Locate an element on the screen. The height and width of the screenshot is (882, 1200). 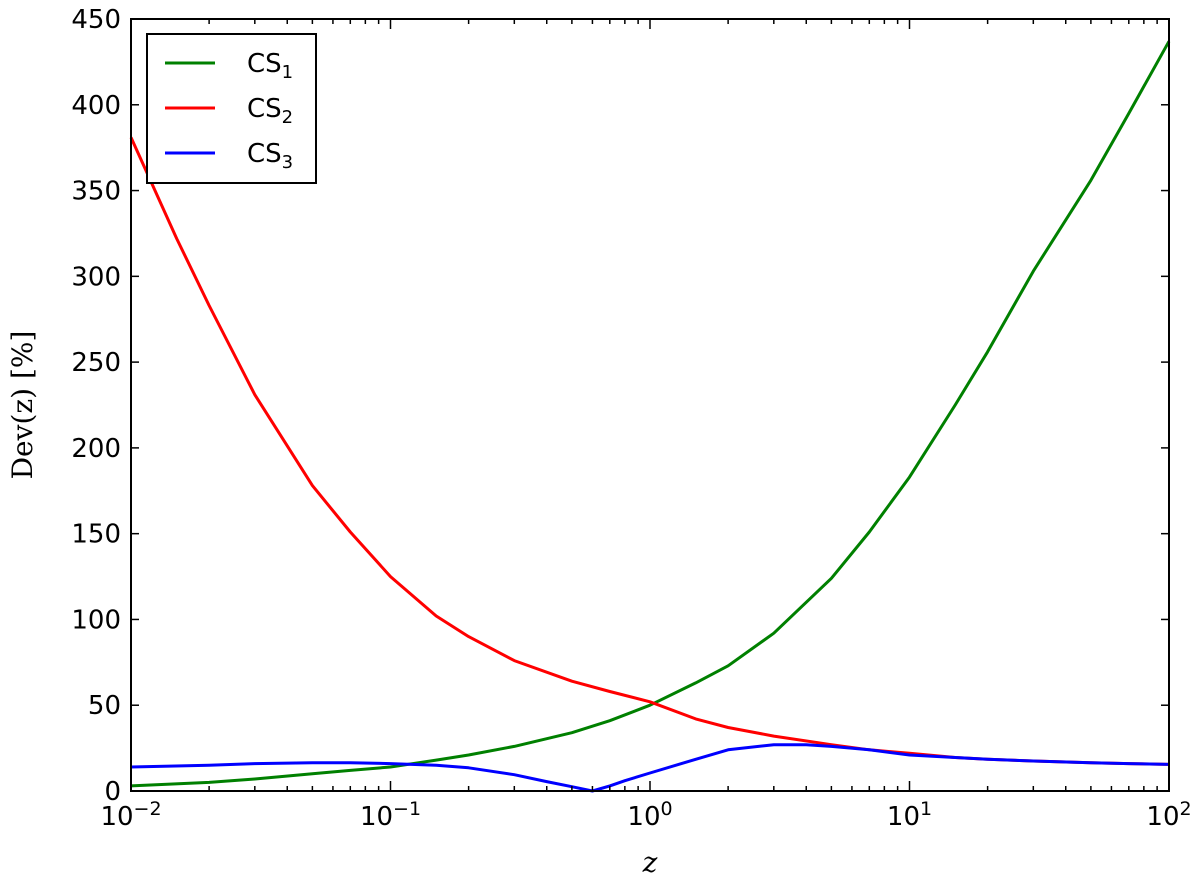
x-tick-label: 10² is located at coordinates (1168, 815).